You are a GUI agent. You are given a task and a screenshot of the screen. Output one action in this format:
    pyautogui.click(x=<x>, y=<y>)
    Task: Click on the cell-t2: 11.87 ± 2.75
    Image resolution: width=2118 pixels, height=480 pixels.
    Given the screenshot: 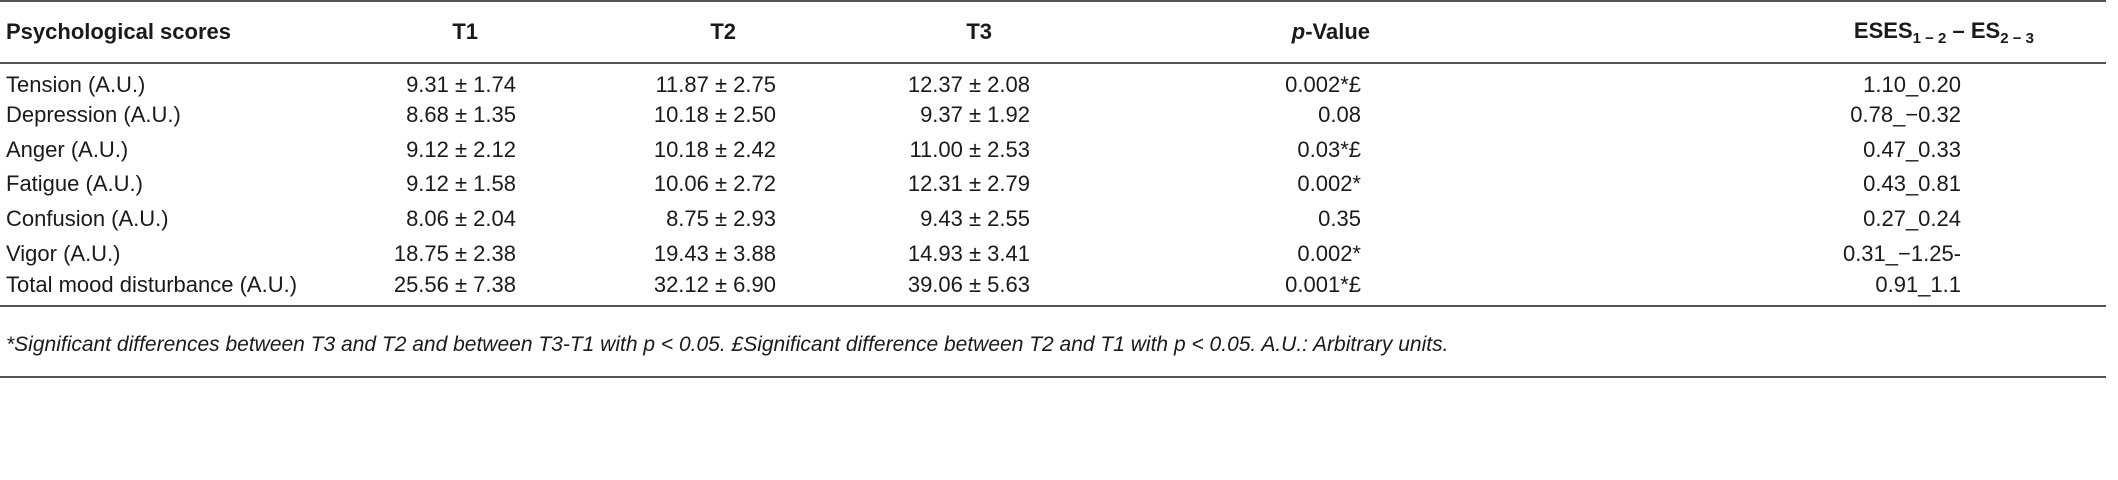 What is the action you would take?
    pyautogui.click(x=715, y=84)
    